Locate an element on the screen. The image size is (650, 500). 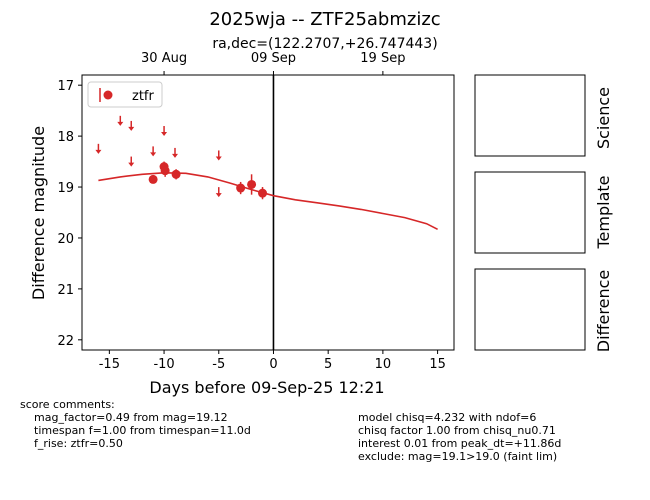
x-tick-label: -5 is located at coordinates (218, 364).